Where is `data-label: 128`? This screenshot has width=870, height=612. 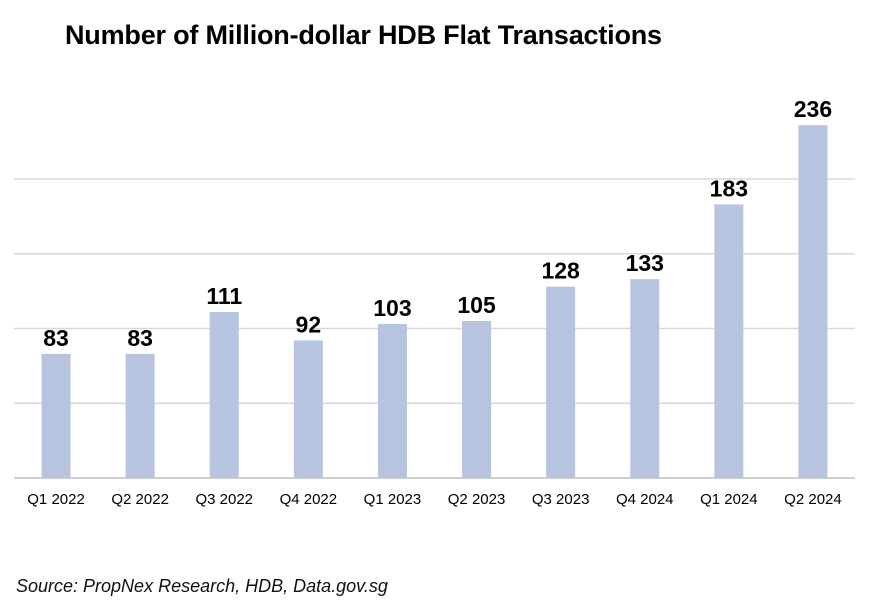
data-label: 128 is located at coordinates (560, 271).